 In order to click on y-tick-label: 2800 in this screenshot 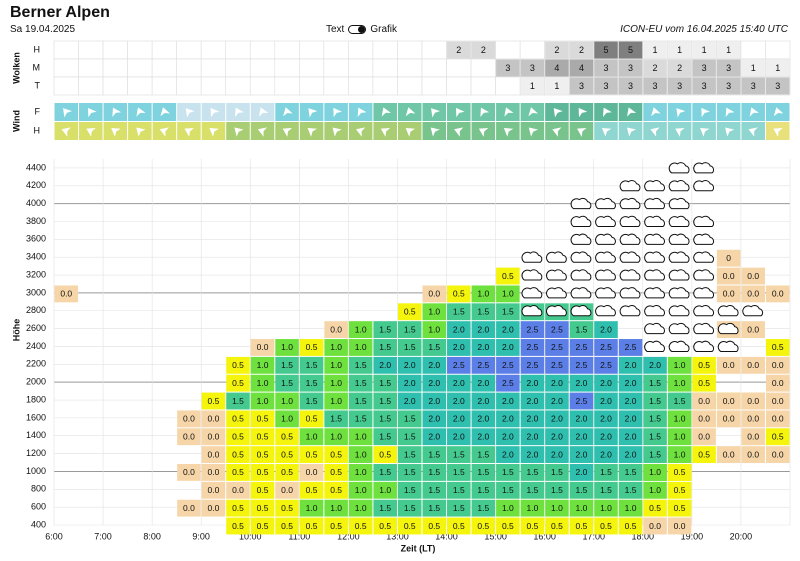, I will do `click(36, 310)`.